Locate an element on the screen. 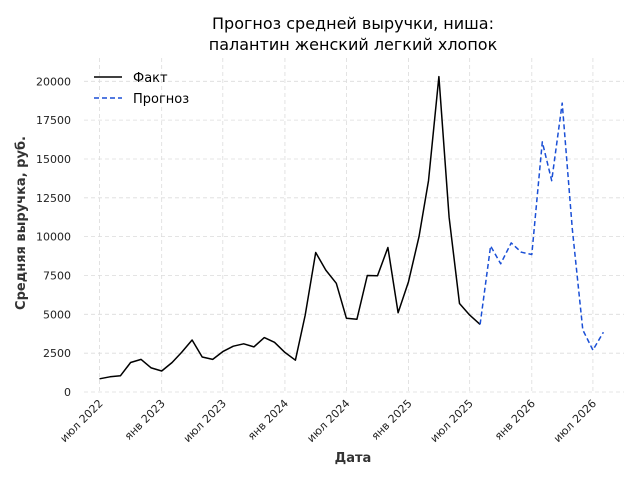  legend-label-fact: Факт is located at coordinates (150, 78).